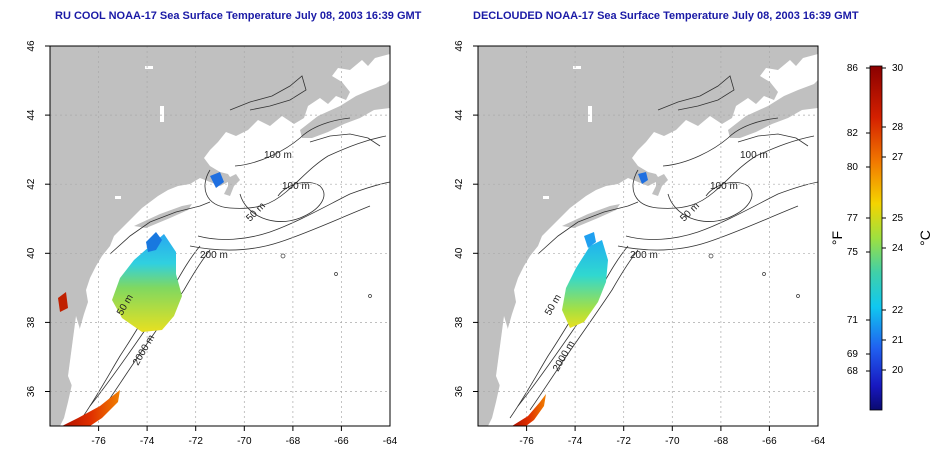 The width and height of the screenshot is (950, 475). Describe the element at coordinates (244, 441) in the screenshot. I see `left-lon-tick: -70` at that location.